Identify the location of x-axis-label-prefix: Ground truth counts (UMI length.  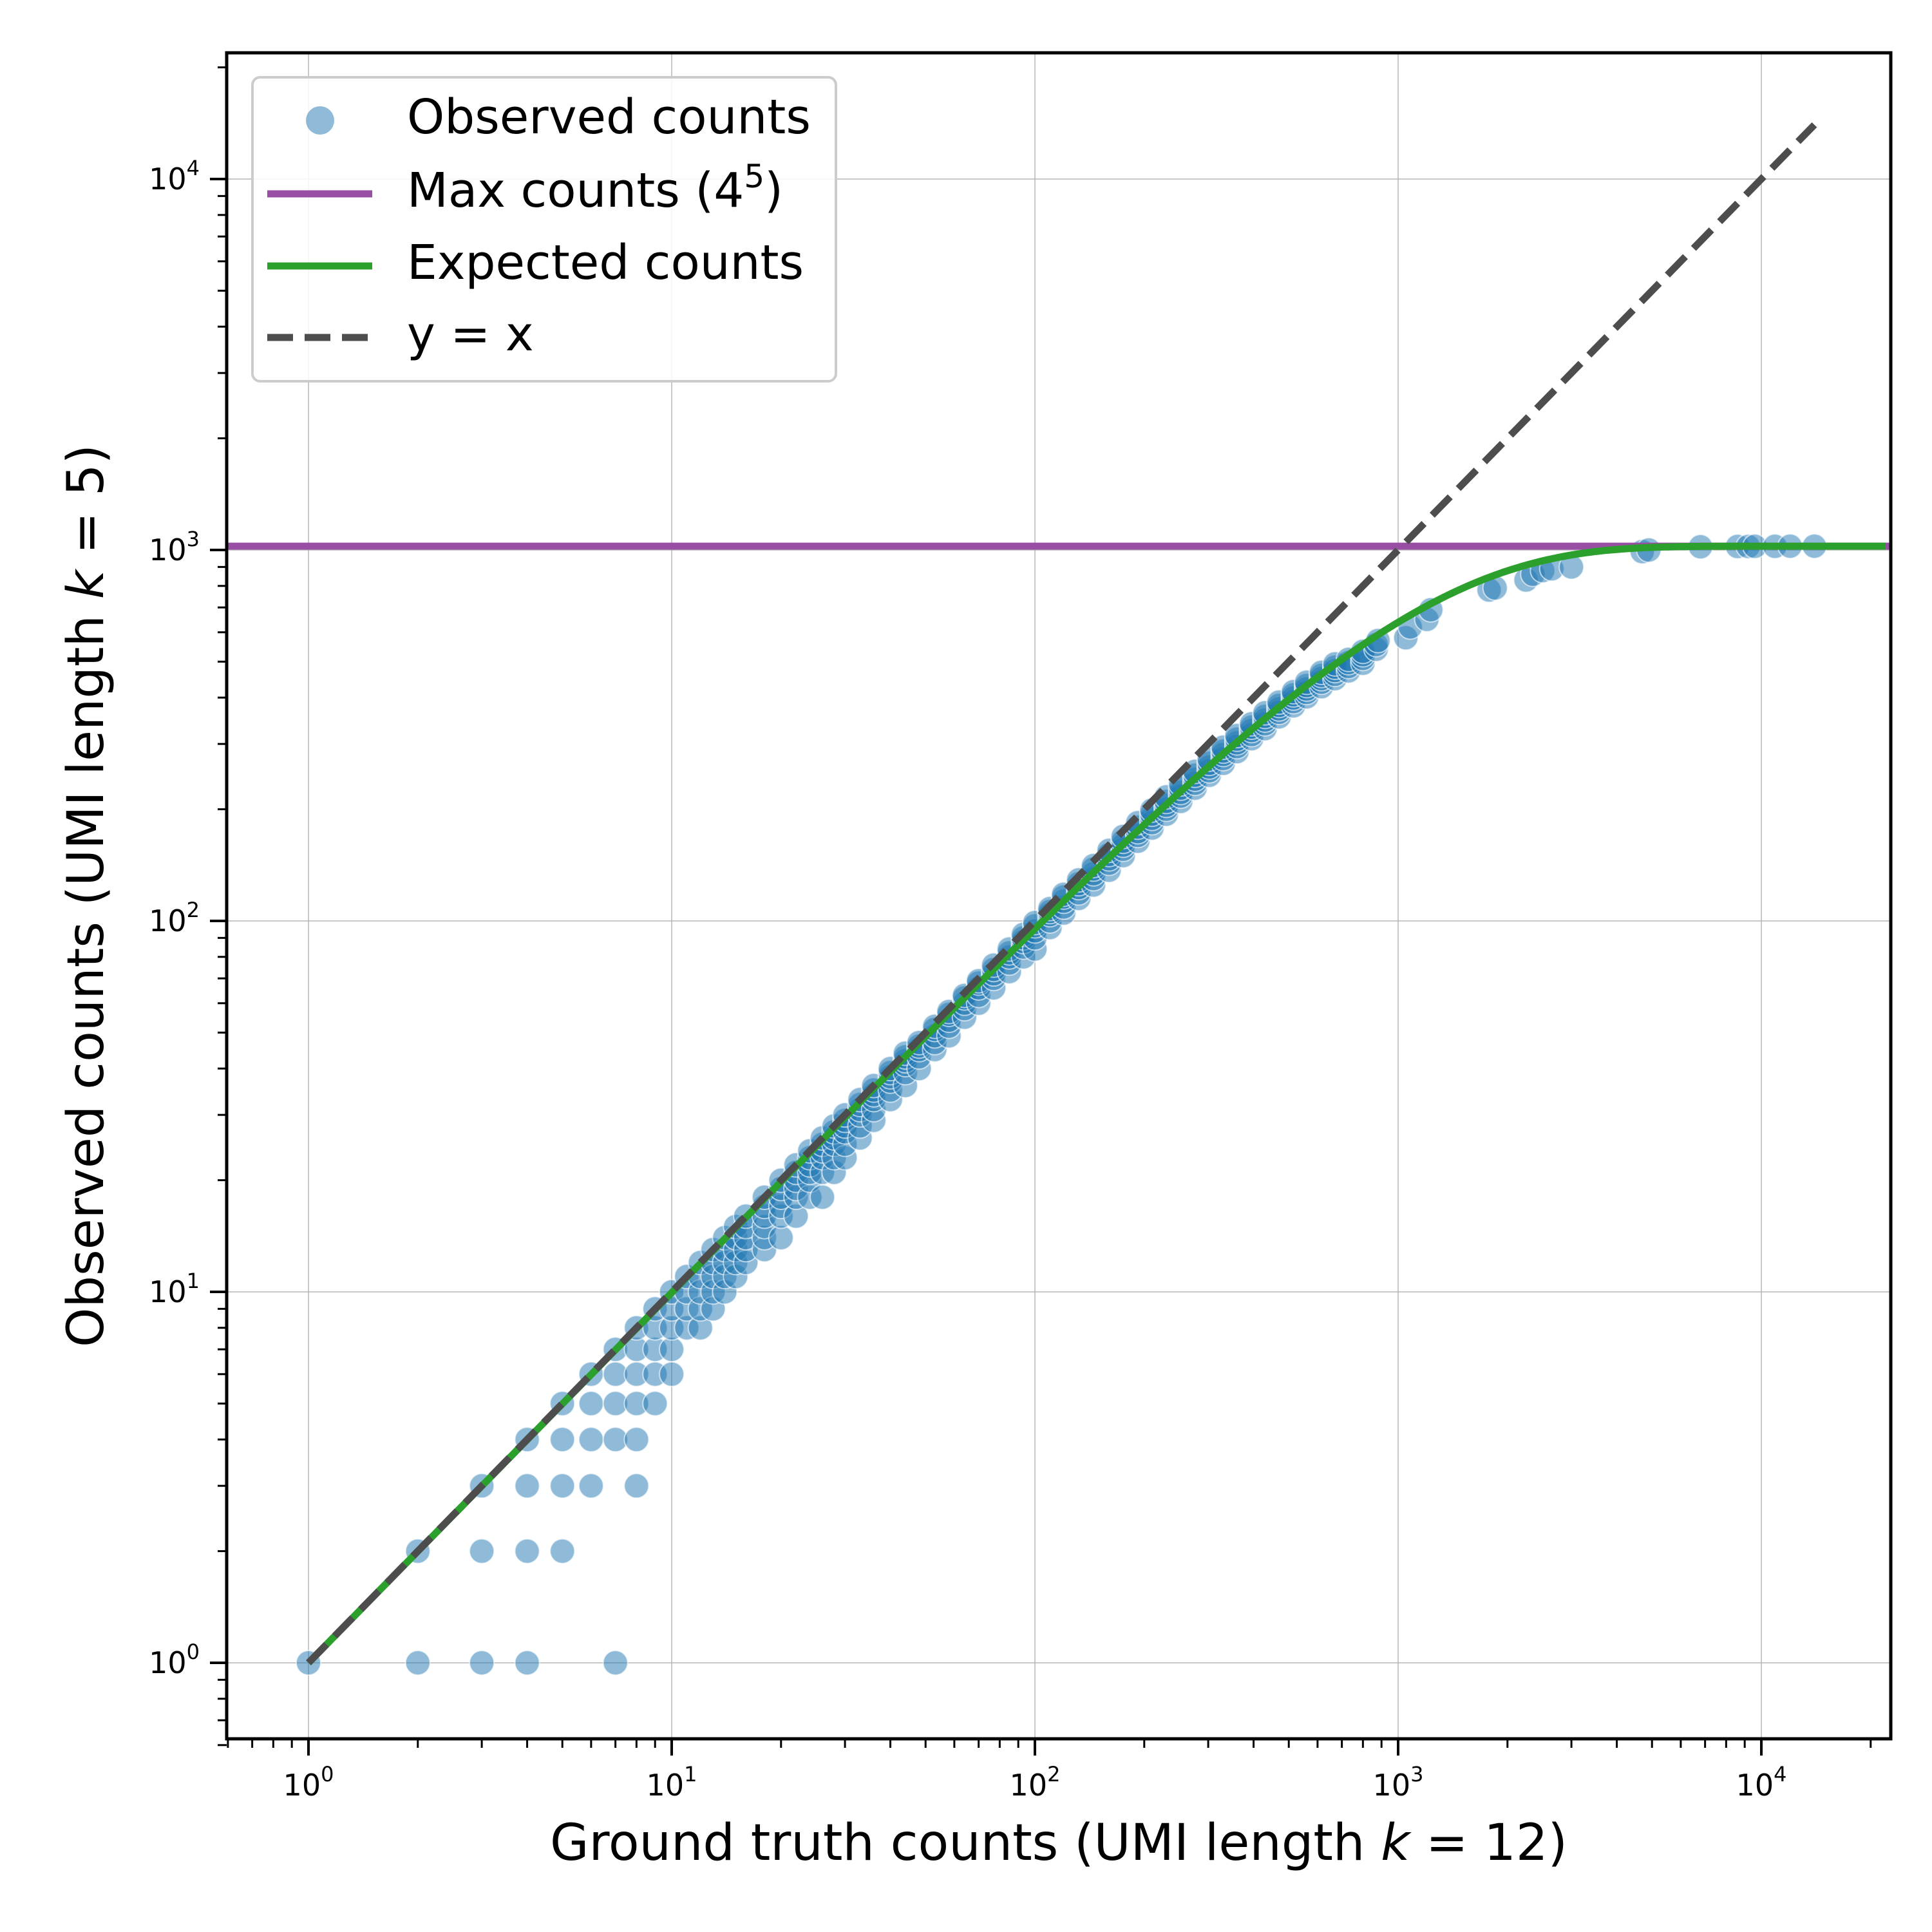
(966, 1843).